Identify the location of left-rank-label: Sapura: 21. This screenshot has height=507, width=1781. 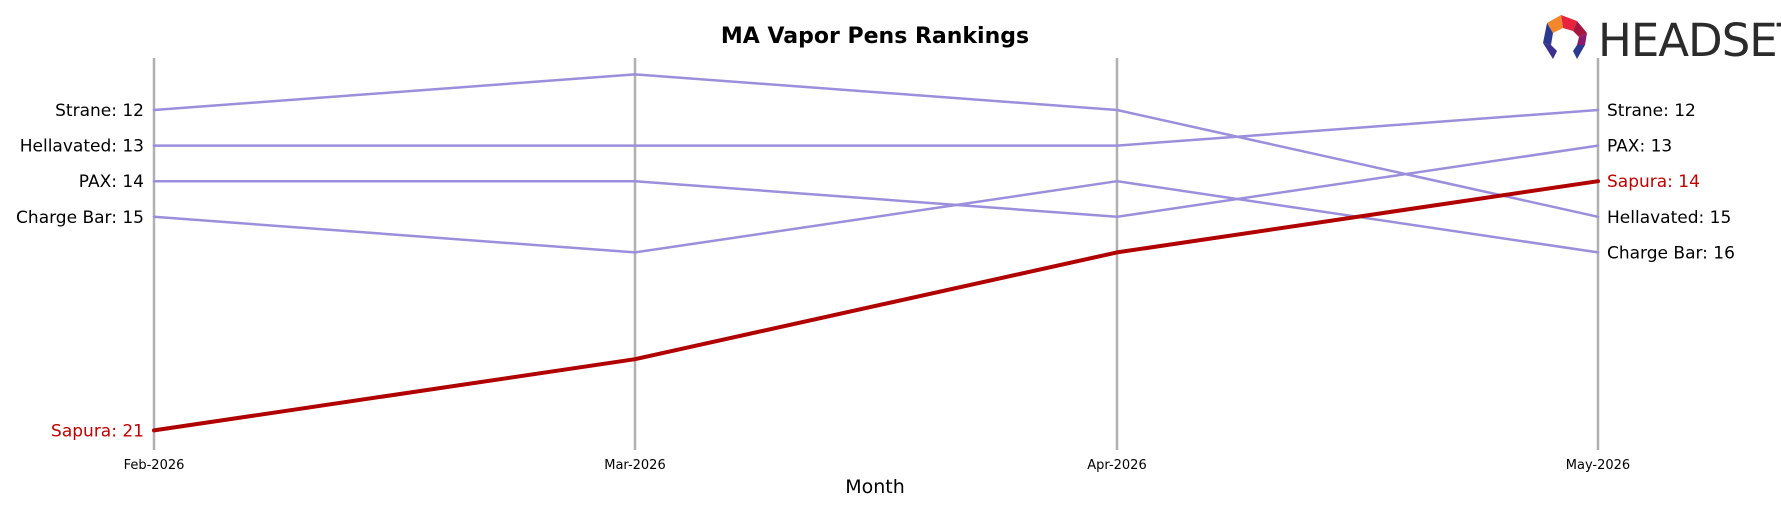
(97, 431).